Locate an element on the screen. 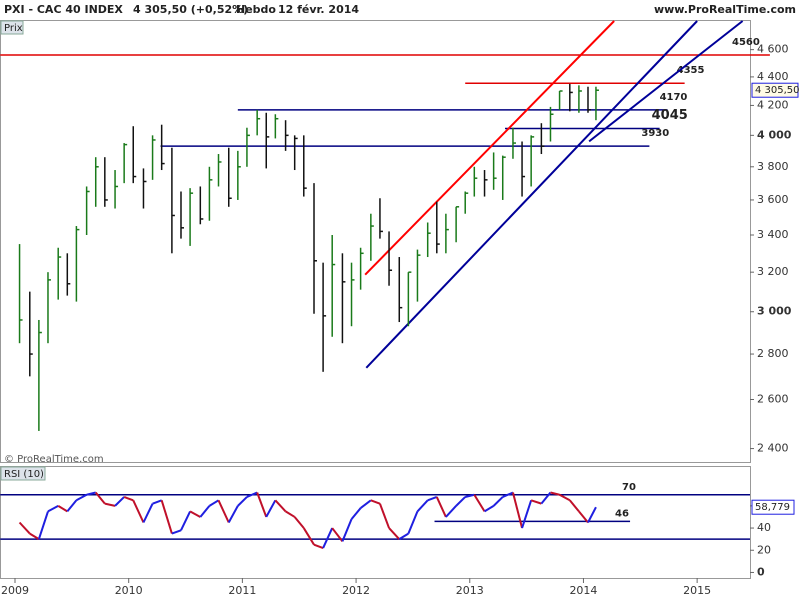  y-tick-label: 4 000 is located at coordinates (774, 134).